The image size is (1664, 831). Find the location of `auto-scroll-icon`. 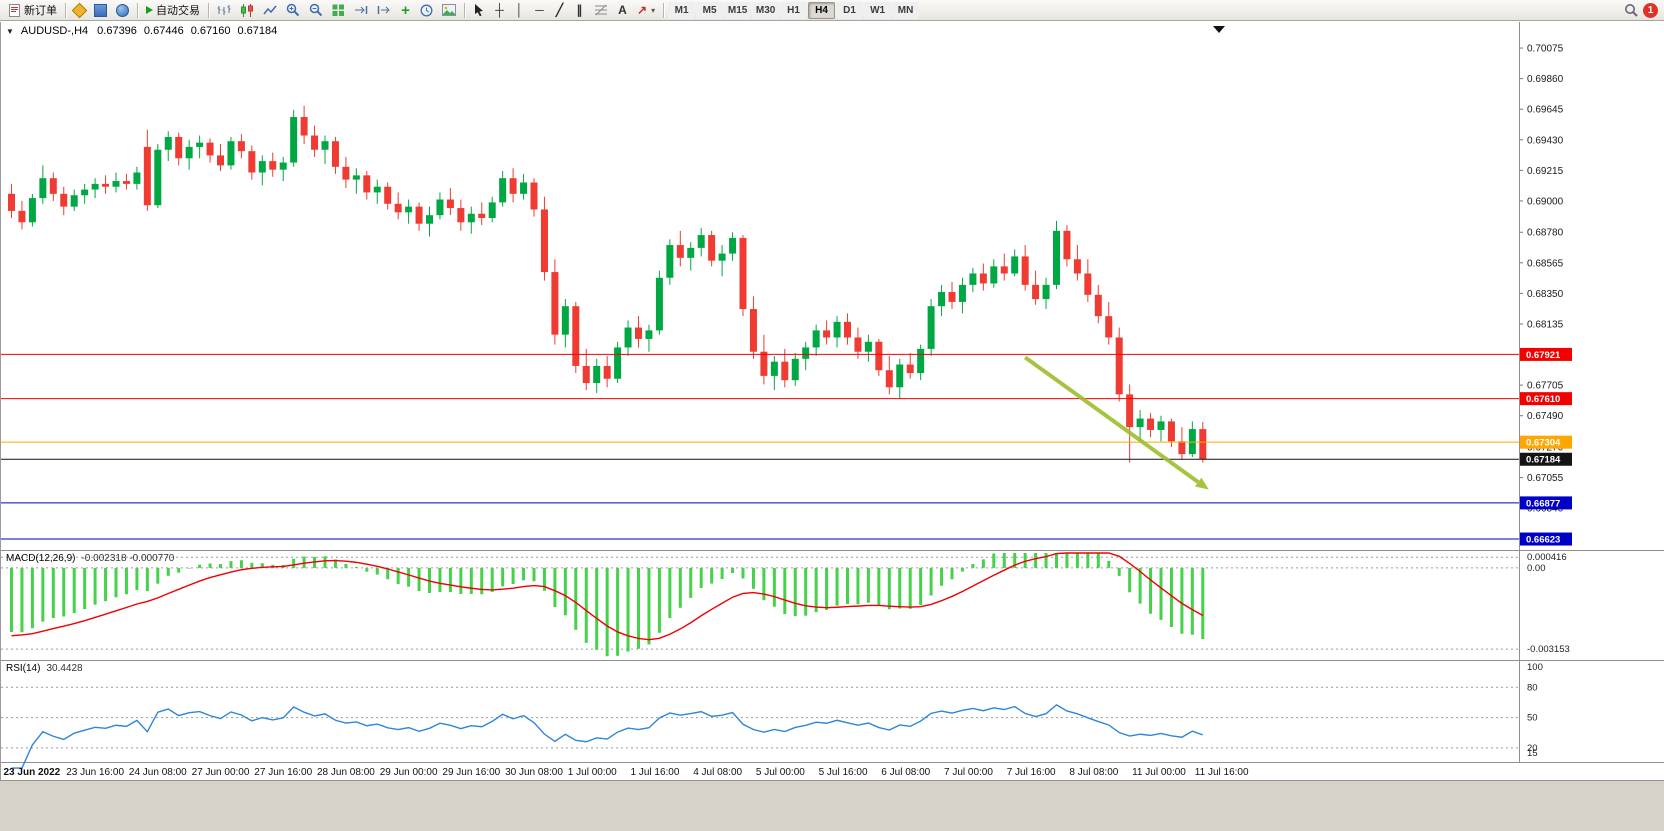

auto-scroll-icon is located at coordinates (361, 10).